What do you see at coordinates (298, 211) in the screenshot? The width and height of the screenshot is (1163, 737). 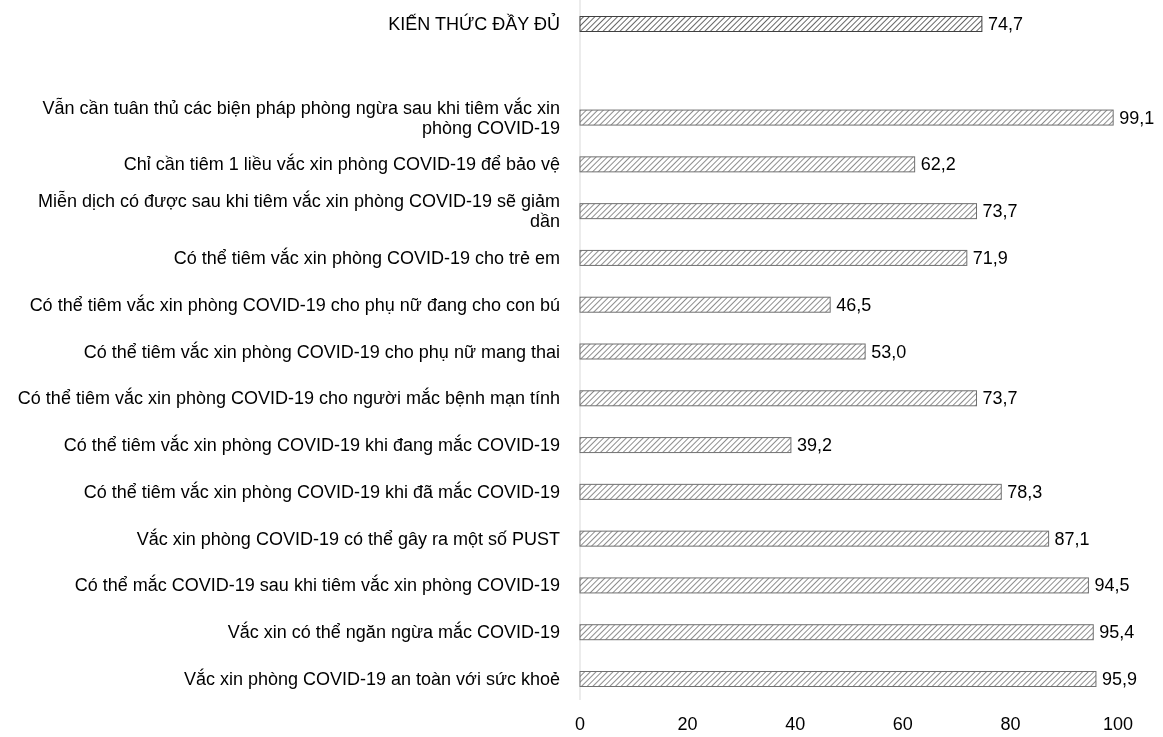 I see `y-tick-label: Miễn dịch có được sau khi tiêm vắc xin phòng COVID-19 sẽ giảm dần` at bounding box center [298, 211].